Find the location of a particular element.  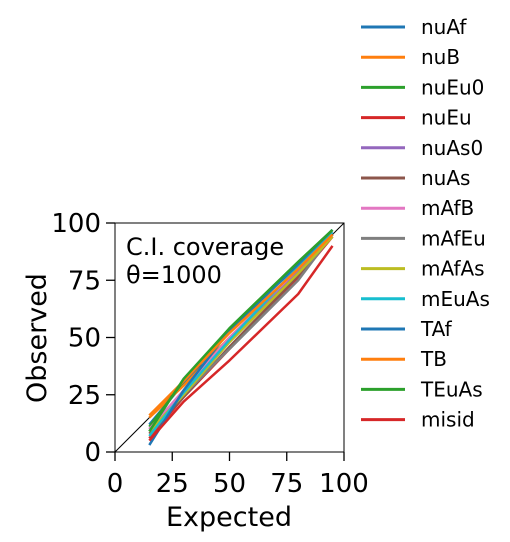

legend-label-nuB: nuB is located at coordinates (440, 57).